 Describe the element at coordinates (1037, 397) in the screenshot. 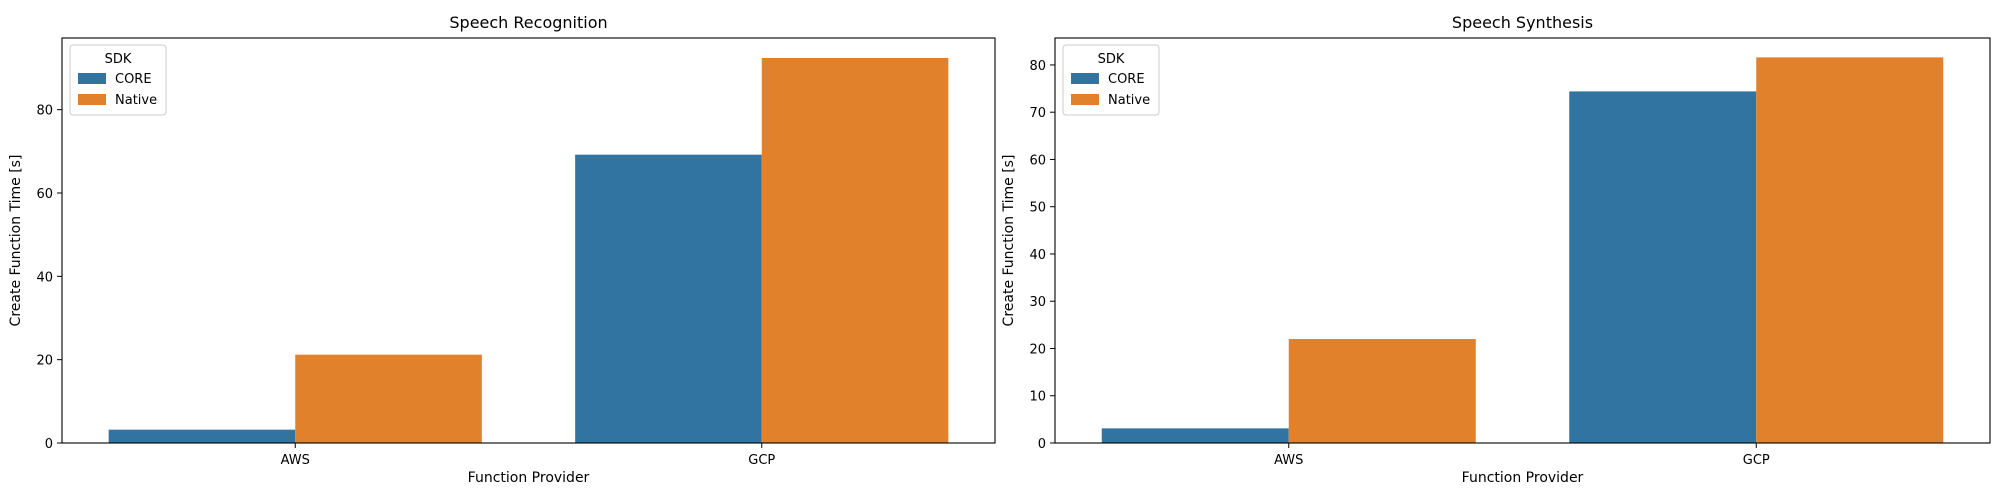

I see `y-tick-label: 10` at that location.